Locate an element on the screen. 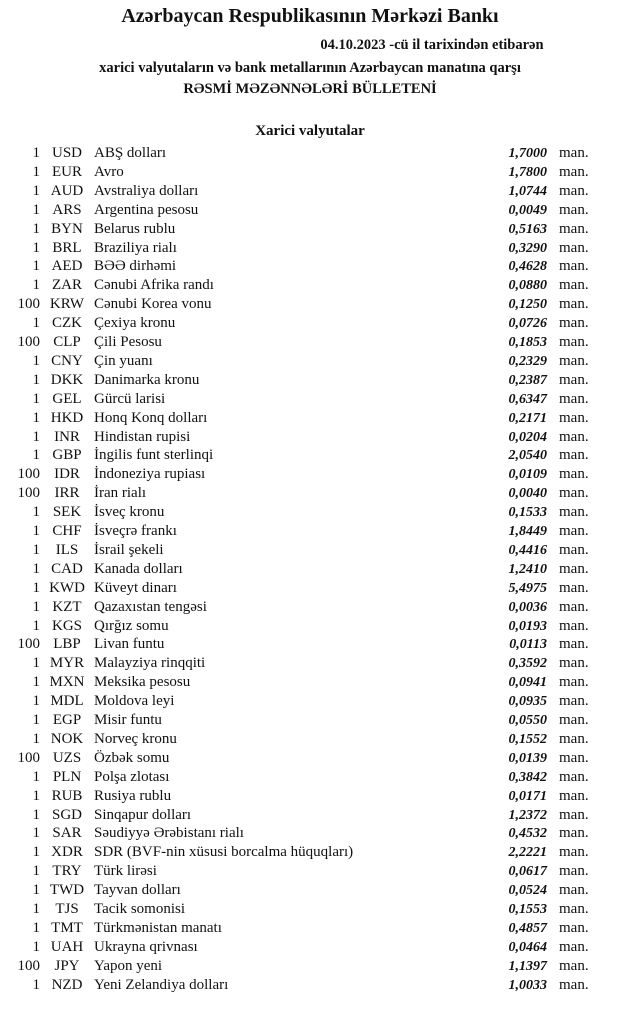 The height and width of the screenshot is (1013, 620). currency-code: JPY is located at coordinates (67, 965).